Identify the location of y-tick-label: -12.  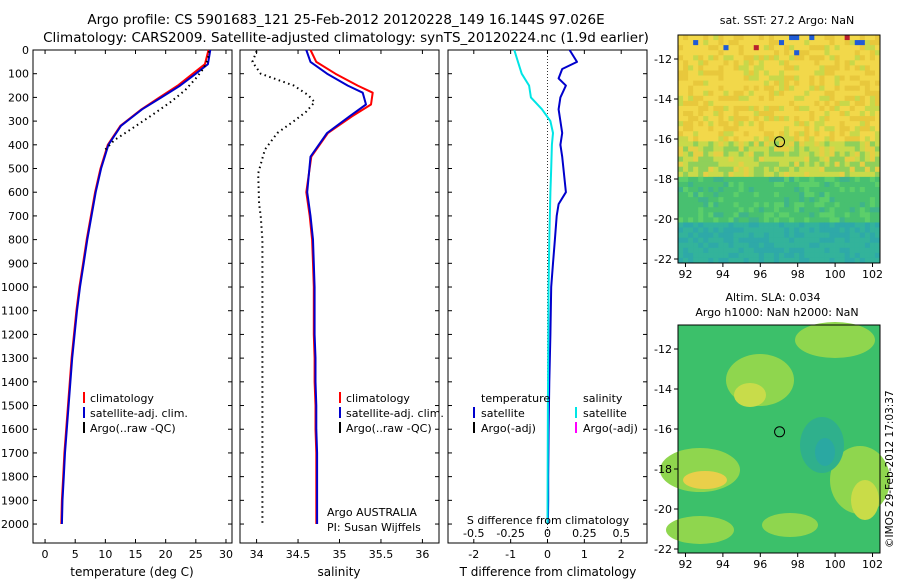
(663, 349).